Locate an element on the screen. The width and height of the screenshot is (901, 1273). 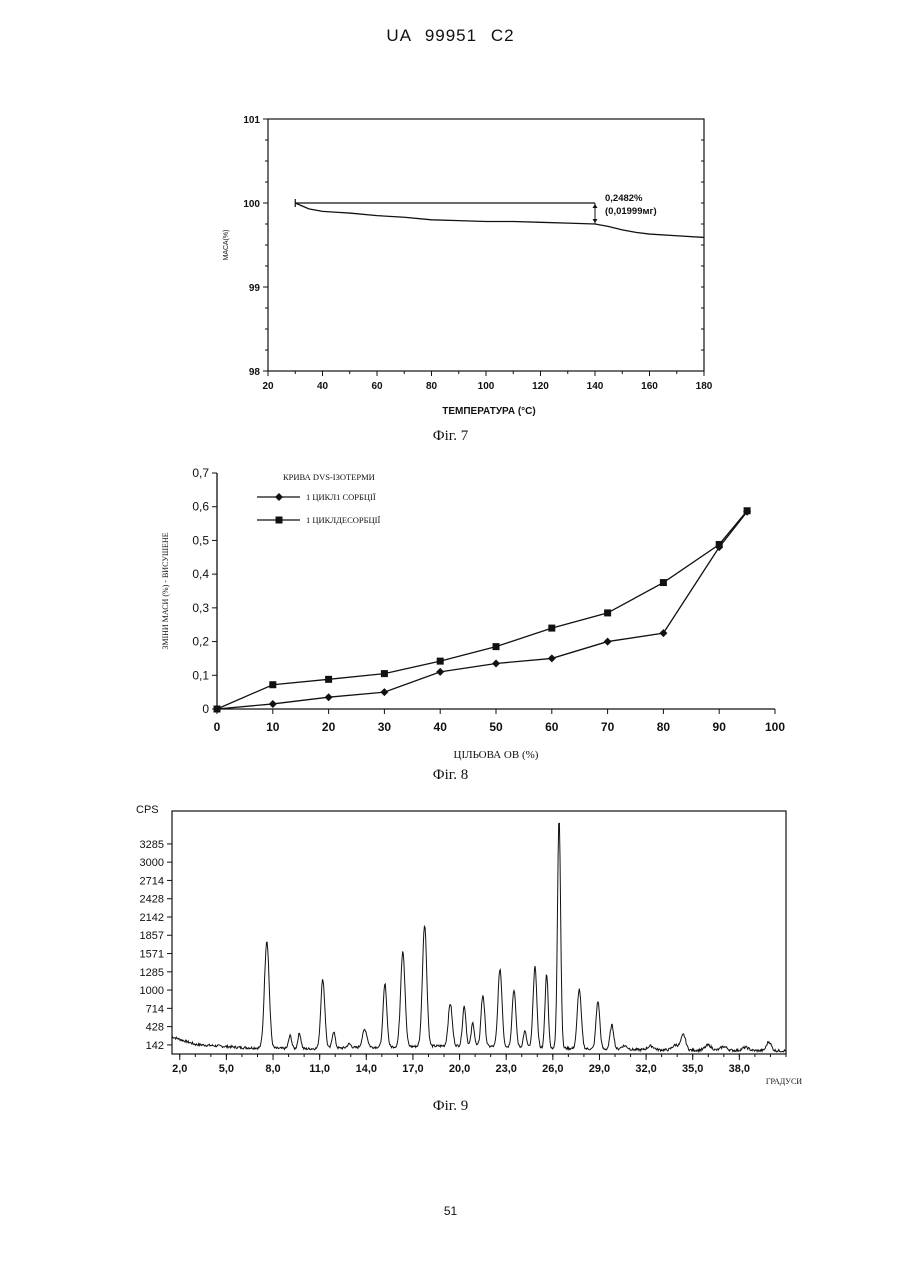
fig8-y-tick-label: 0,6 is located at coordinates (200, 507).